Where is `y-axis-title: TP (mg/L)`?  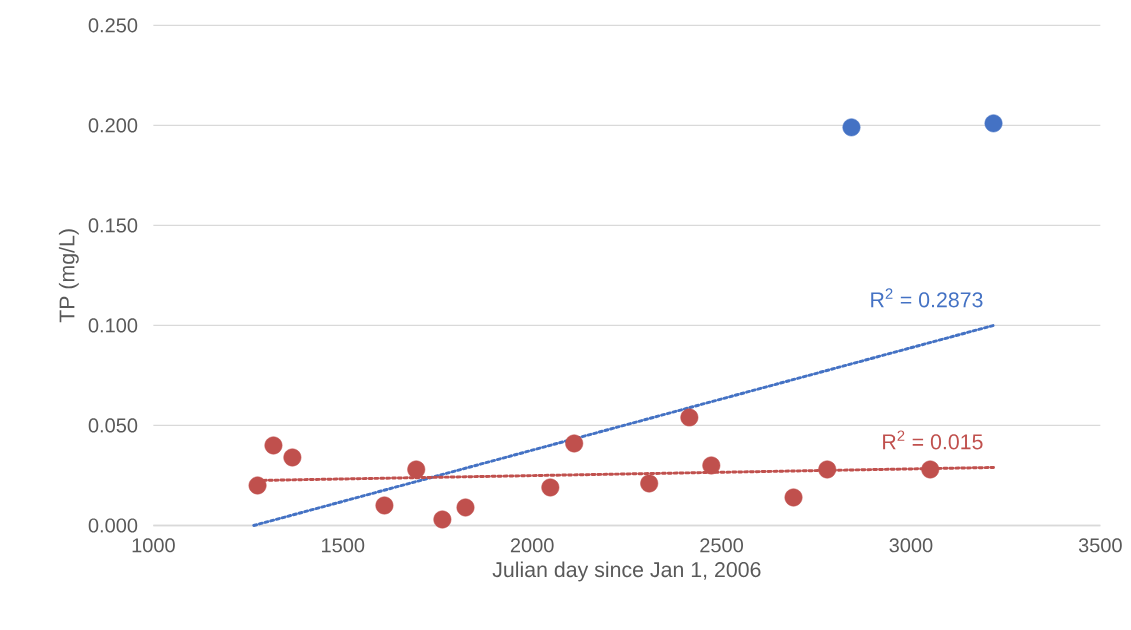 y-axis-title: TP (mg/L) is located at coordinates (68, 276).